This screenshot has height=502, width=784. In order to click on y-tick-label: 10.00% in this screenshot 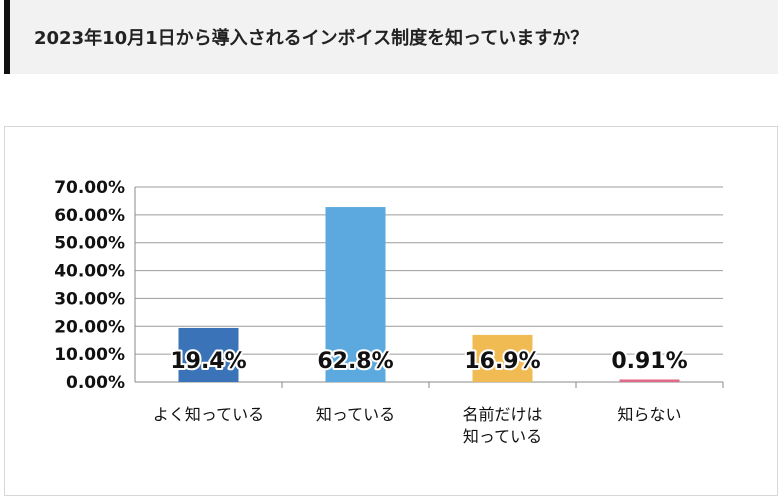, I will do `click(89, 355)`.